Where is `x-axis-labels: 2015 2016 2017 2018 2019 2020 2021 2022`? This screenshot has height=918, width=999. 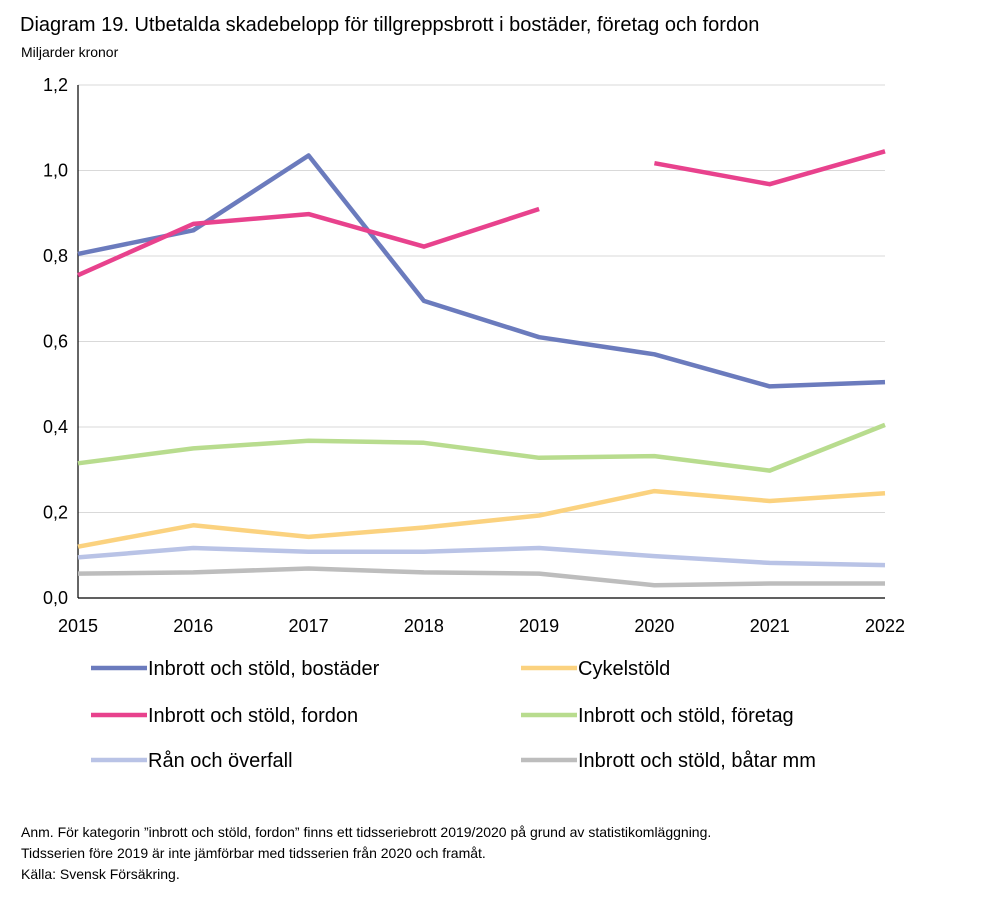 x-axis-labels: 2015 2016 2017 2018 2019 2020 2021 2022 is located at coordinates (481, 626).